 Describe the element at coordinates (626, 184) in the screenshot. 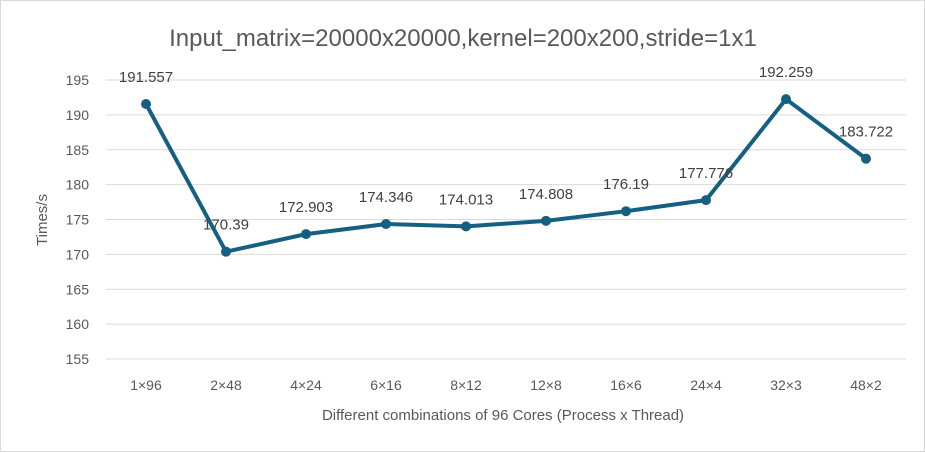

I see `data-label: 176.19` at that location.